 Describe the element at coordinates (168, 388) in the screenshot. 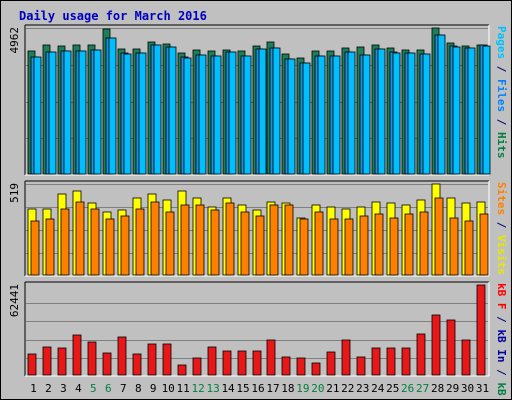

I see `x-tick-label: 10` at that location.